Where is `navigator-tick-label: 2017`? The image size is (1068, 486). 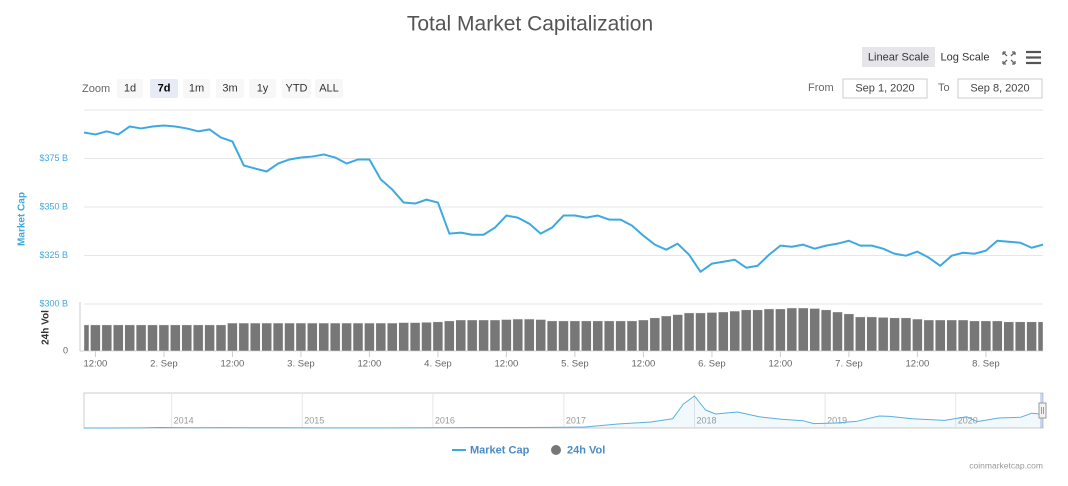 navigator-tick-label: 2017 is located at coordinates (576, 420).